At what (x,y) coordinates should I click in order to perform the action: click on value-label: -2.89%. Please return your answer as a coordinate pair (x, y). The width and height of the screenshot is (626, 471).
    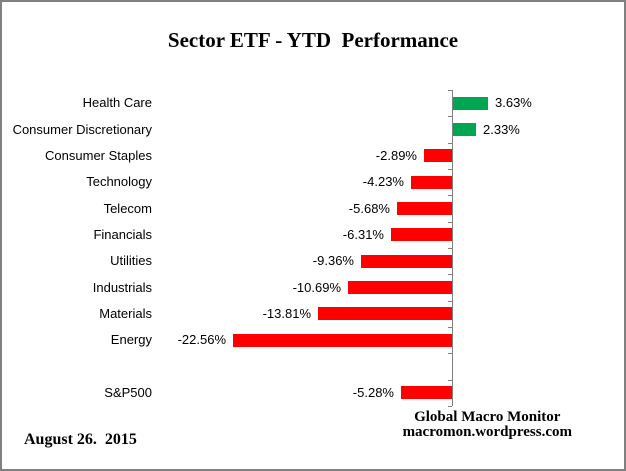
    Looking at the image, I should click on (396, 155).